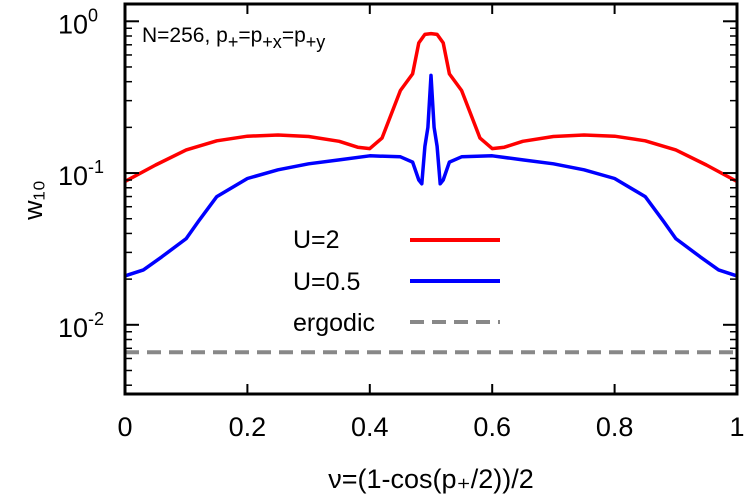  What do you see at coordinates (396, 281) in the screenshot?
I see `legend: U=2 U=0.5 ergodic` at bounding box center [396, 281].